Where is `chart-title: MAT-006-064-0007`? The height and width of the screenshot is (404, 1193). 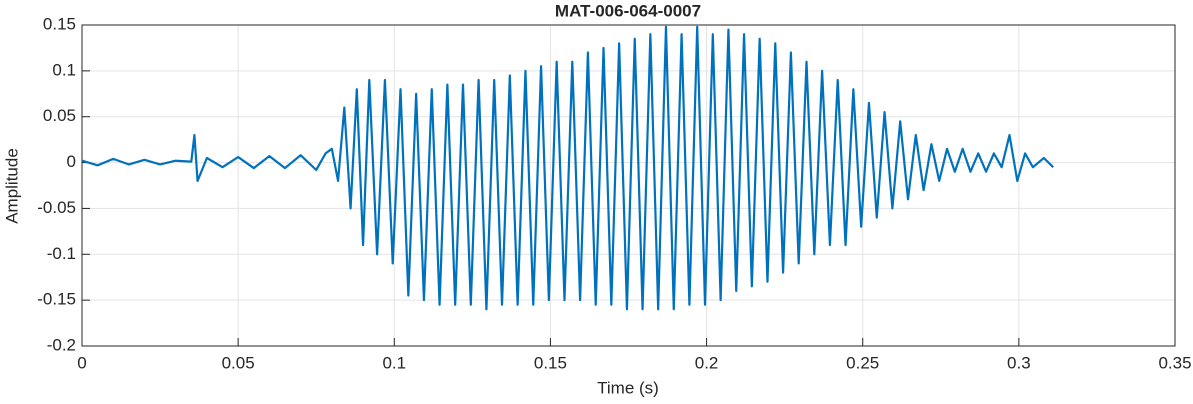 chart-title: MAT-006-064-0007 is located at coordinates (628, 10).